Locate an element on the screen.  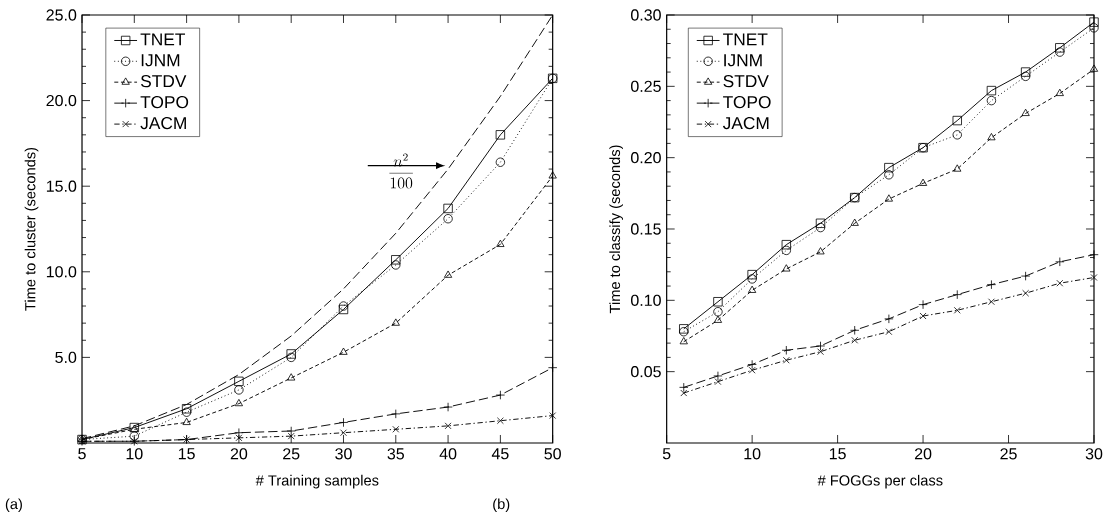
text: (a) is located at coordinates (13, 505).